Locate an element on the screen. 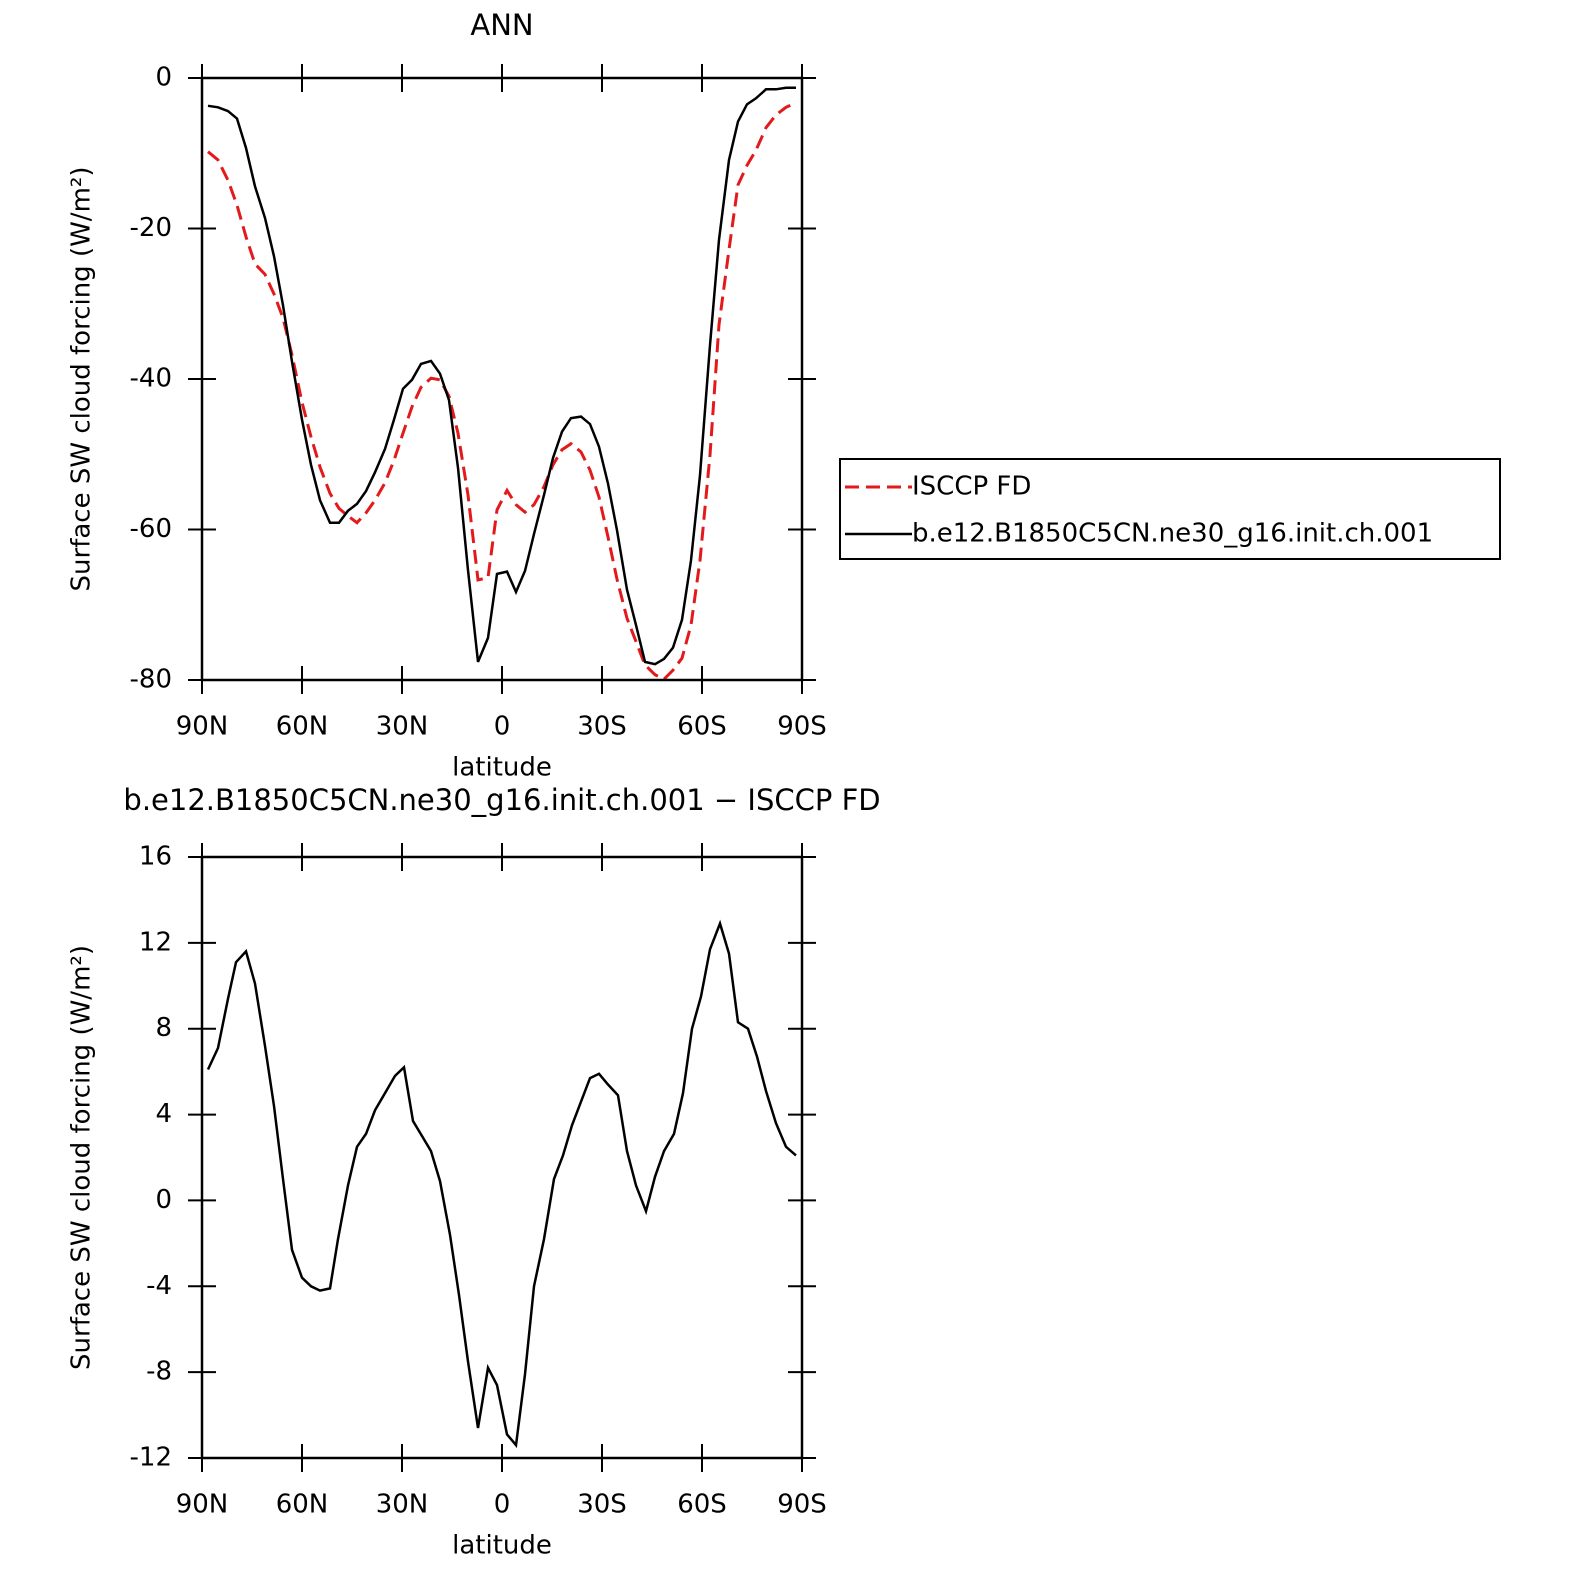  y-tick-label: -40 is located at coordinates (151, 379).